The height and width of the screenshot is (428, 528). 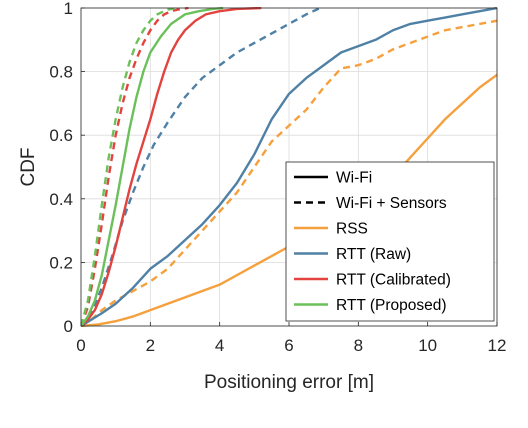 I want to click on x-tick-label: 0, so click(x=80, y=345).